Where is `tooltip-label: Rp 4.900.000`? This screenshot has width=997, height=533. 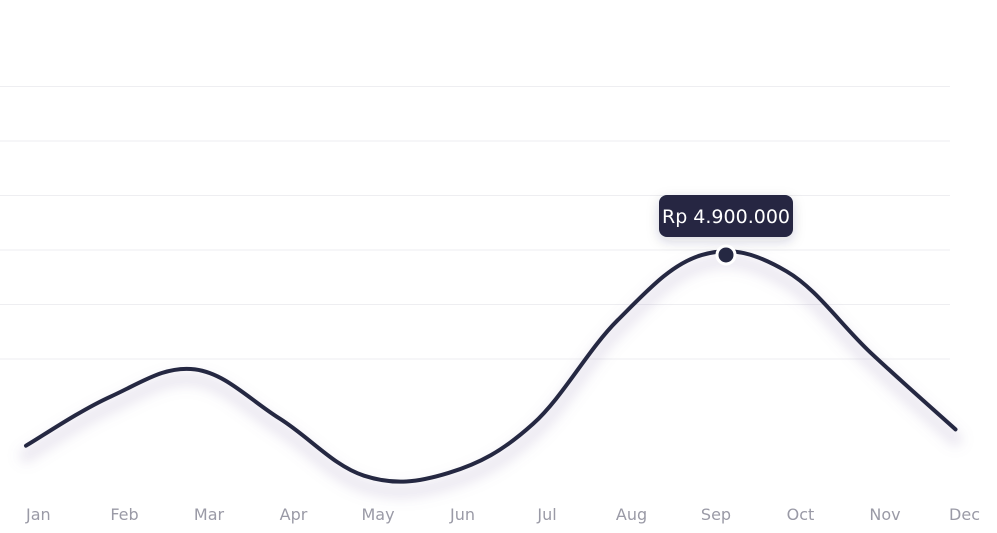
tooltip-label: Rp 4.900.000 is located at coordinates (726, 217).